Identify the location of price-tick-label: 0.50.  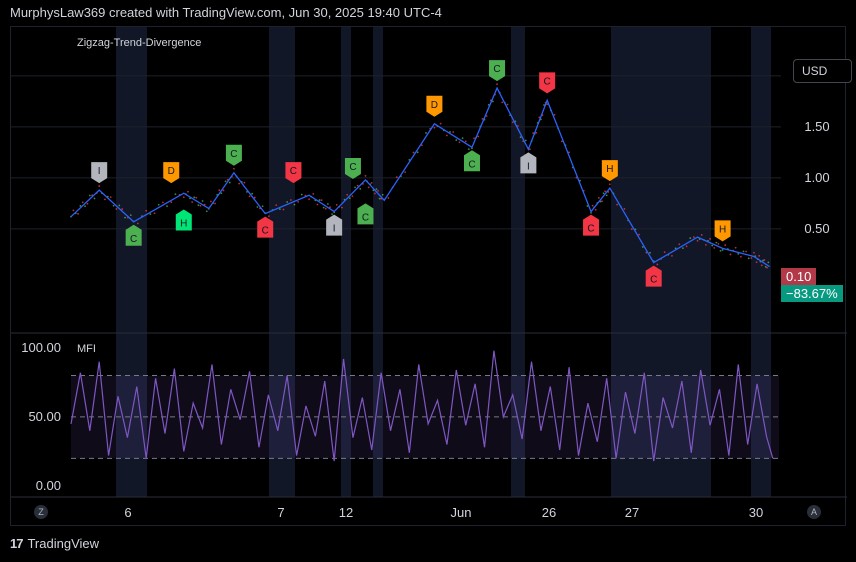
(816, 228).